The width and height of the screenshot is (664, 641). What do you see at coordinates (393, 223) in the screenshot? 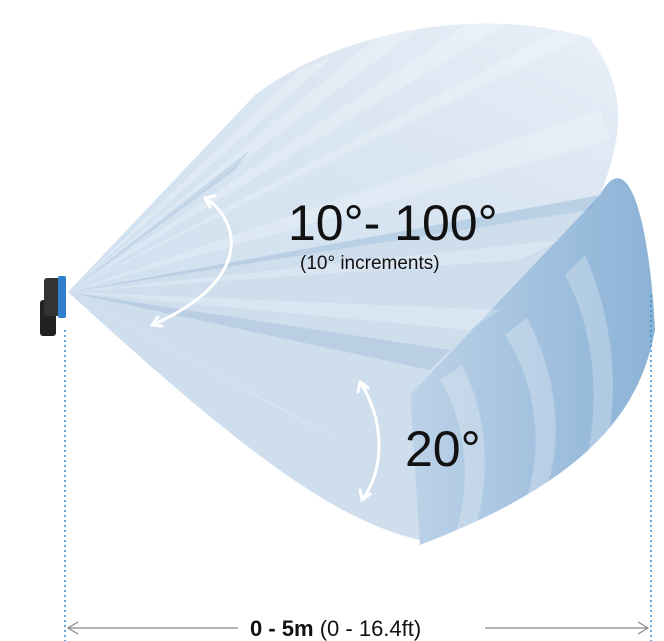
I see `horizontal-angle-label: 10°- 100°` at bounding box center [393, 223].